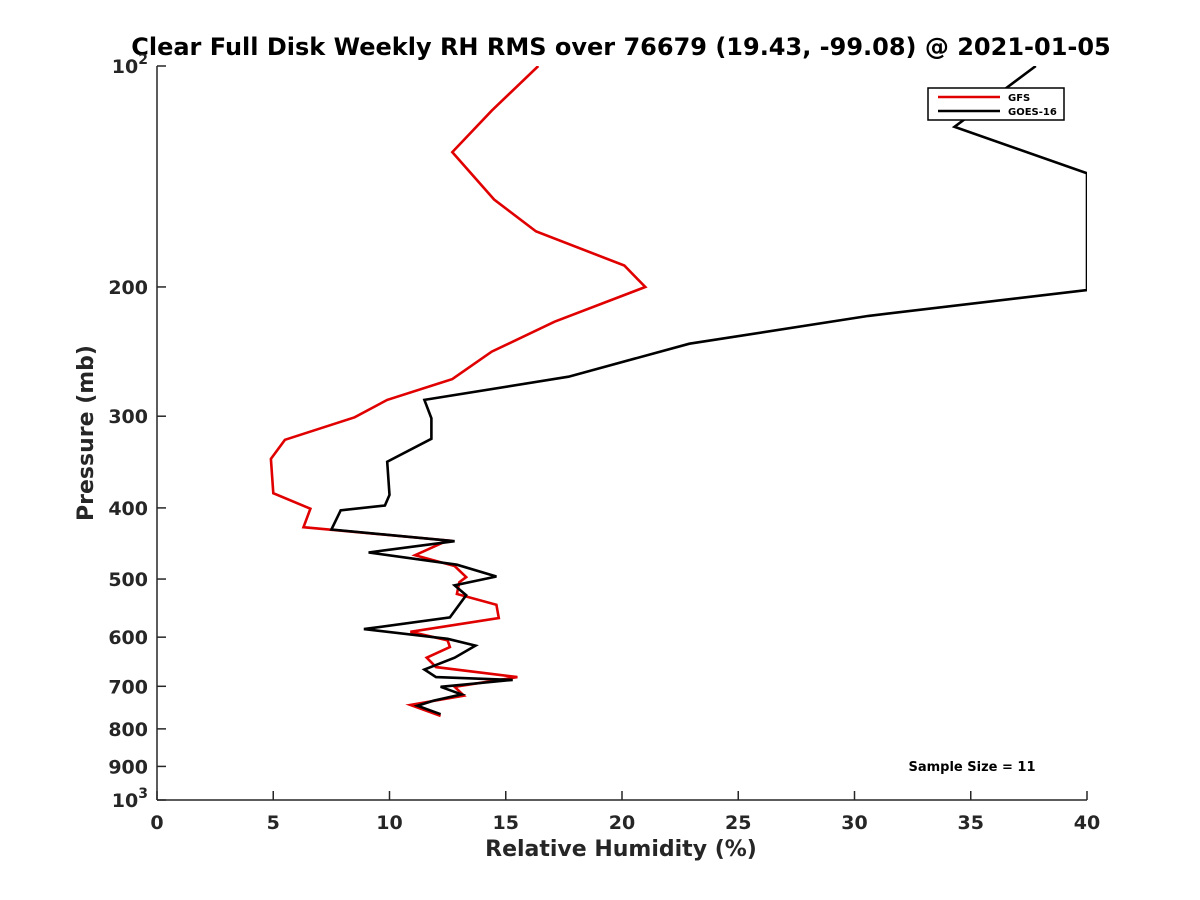 Image resolution: width=1200 pixels, height=900 pixels. I want to click on y-axis-label: Pressure (mb), so click(86, 433).